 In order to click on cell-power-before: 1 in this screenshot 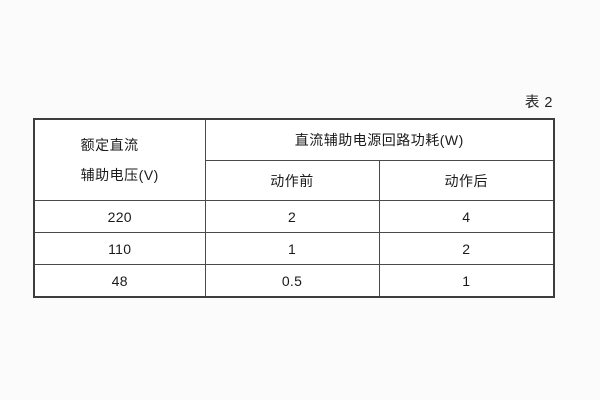, I will do `click(292, 248)`.